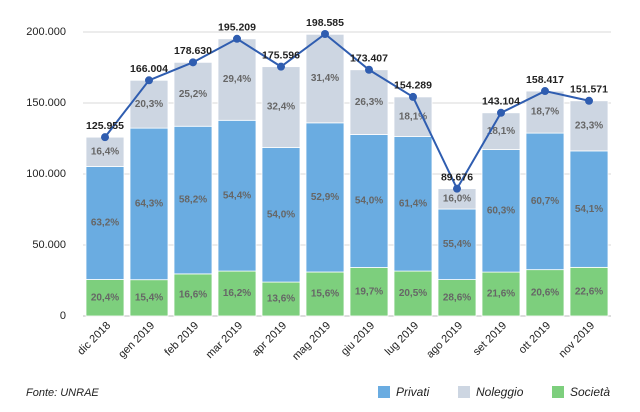 This screenshot has height=412, width=640. Describe the element at coordinates (457, 198) in the screenshot. I see `segment-label: 16,0%` at that location.